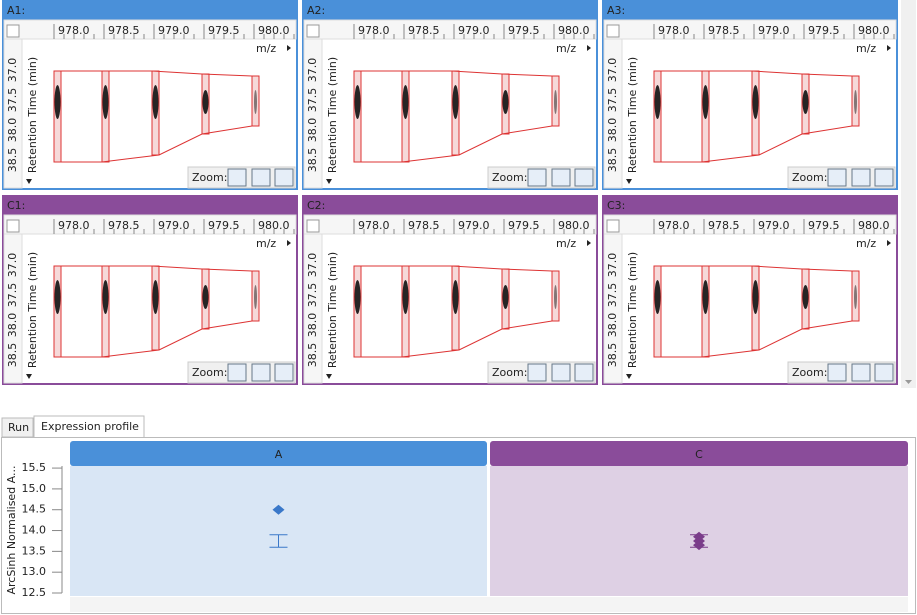  Describe the element at coordinates (278, 541) in the screenshot. I see `error-bar` at that location.